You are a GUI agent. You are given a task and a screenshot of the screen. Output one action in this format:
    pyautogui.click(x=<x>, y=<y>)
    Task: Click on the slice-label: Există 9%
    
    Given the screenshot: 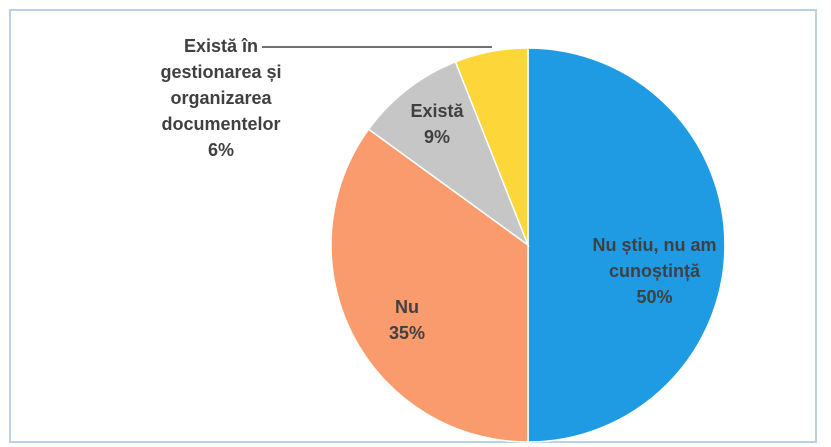 What is the action you would take?
    pyautogui.click(x=437, y=124)
    